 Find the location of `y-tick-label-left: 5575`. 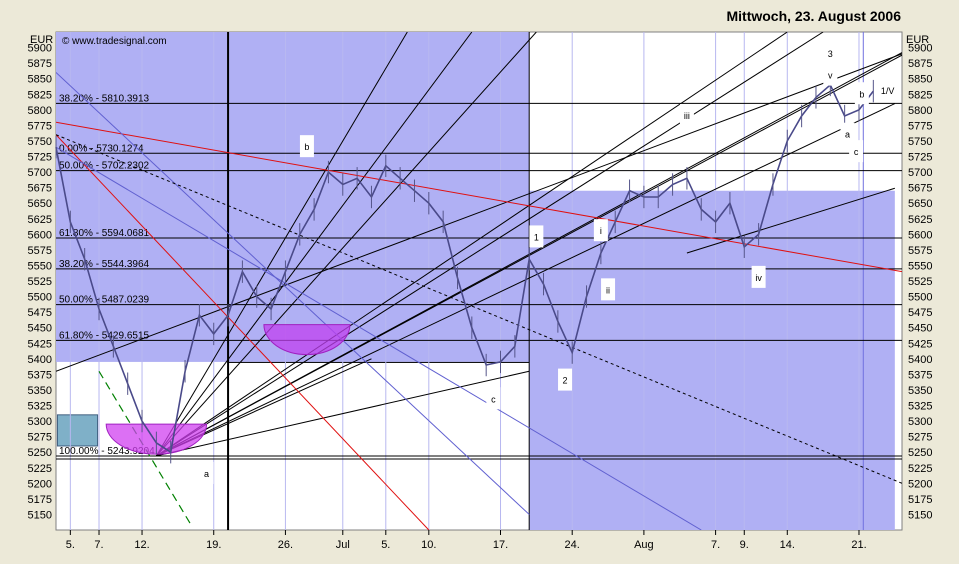

y-tick-label-left: 5575 is located at coordinates (40, 251).